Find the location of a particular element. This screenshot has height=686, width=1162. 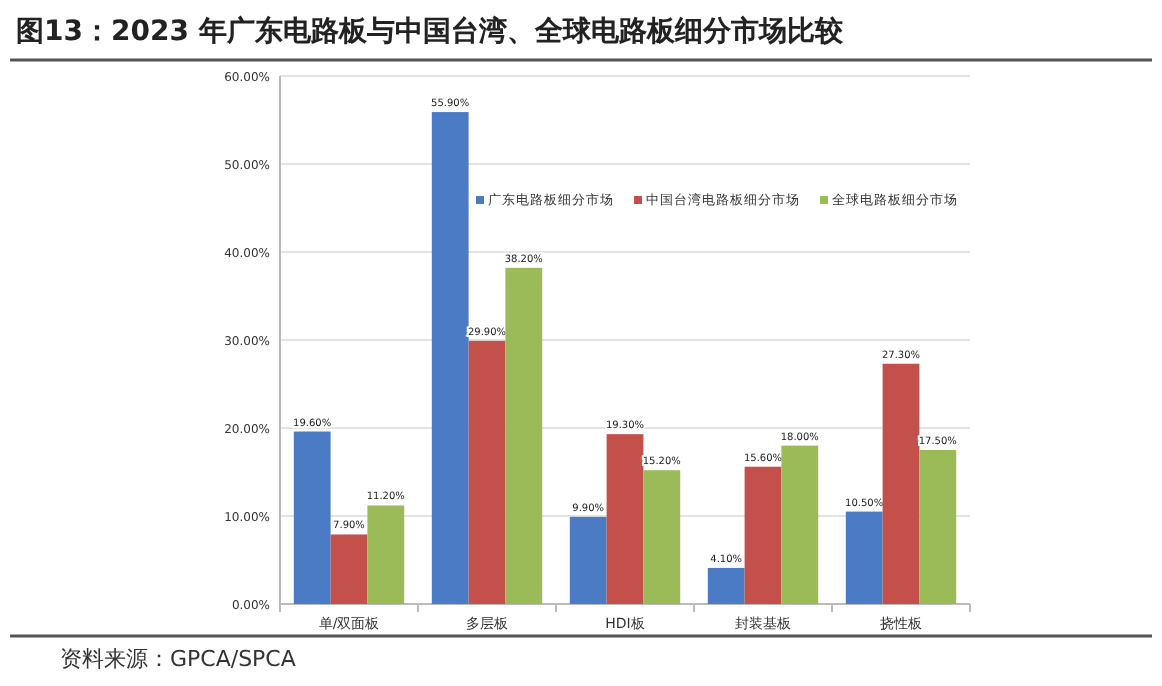

text: 资料来源：GPCA/SPCA is located at coordinates (178, 659).